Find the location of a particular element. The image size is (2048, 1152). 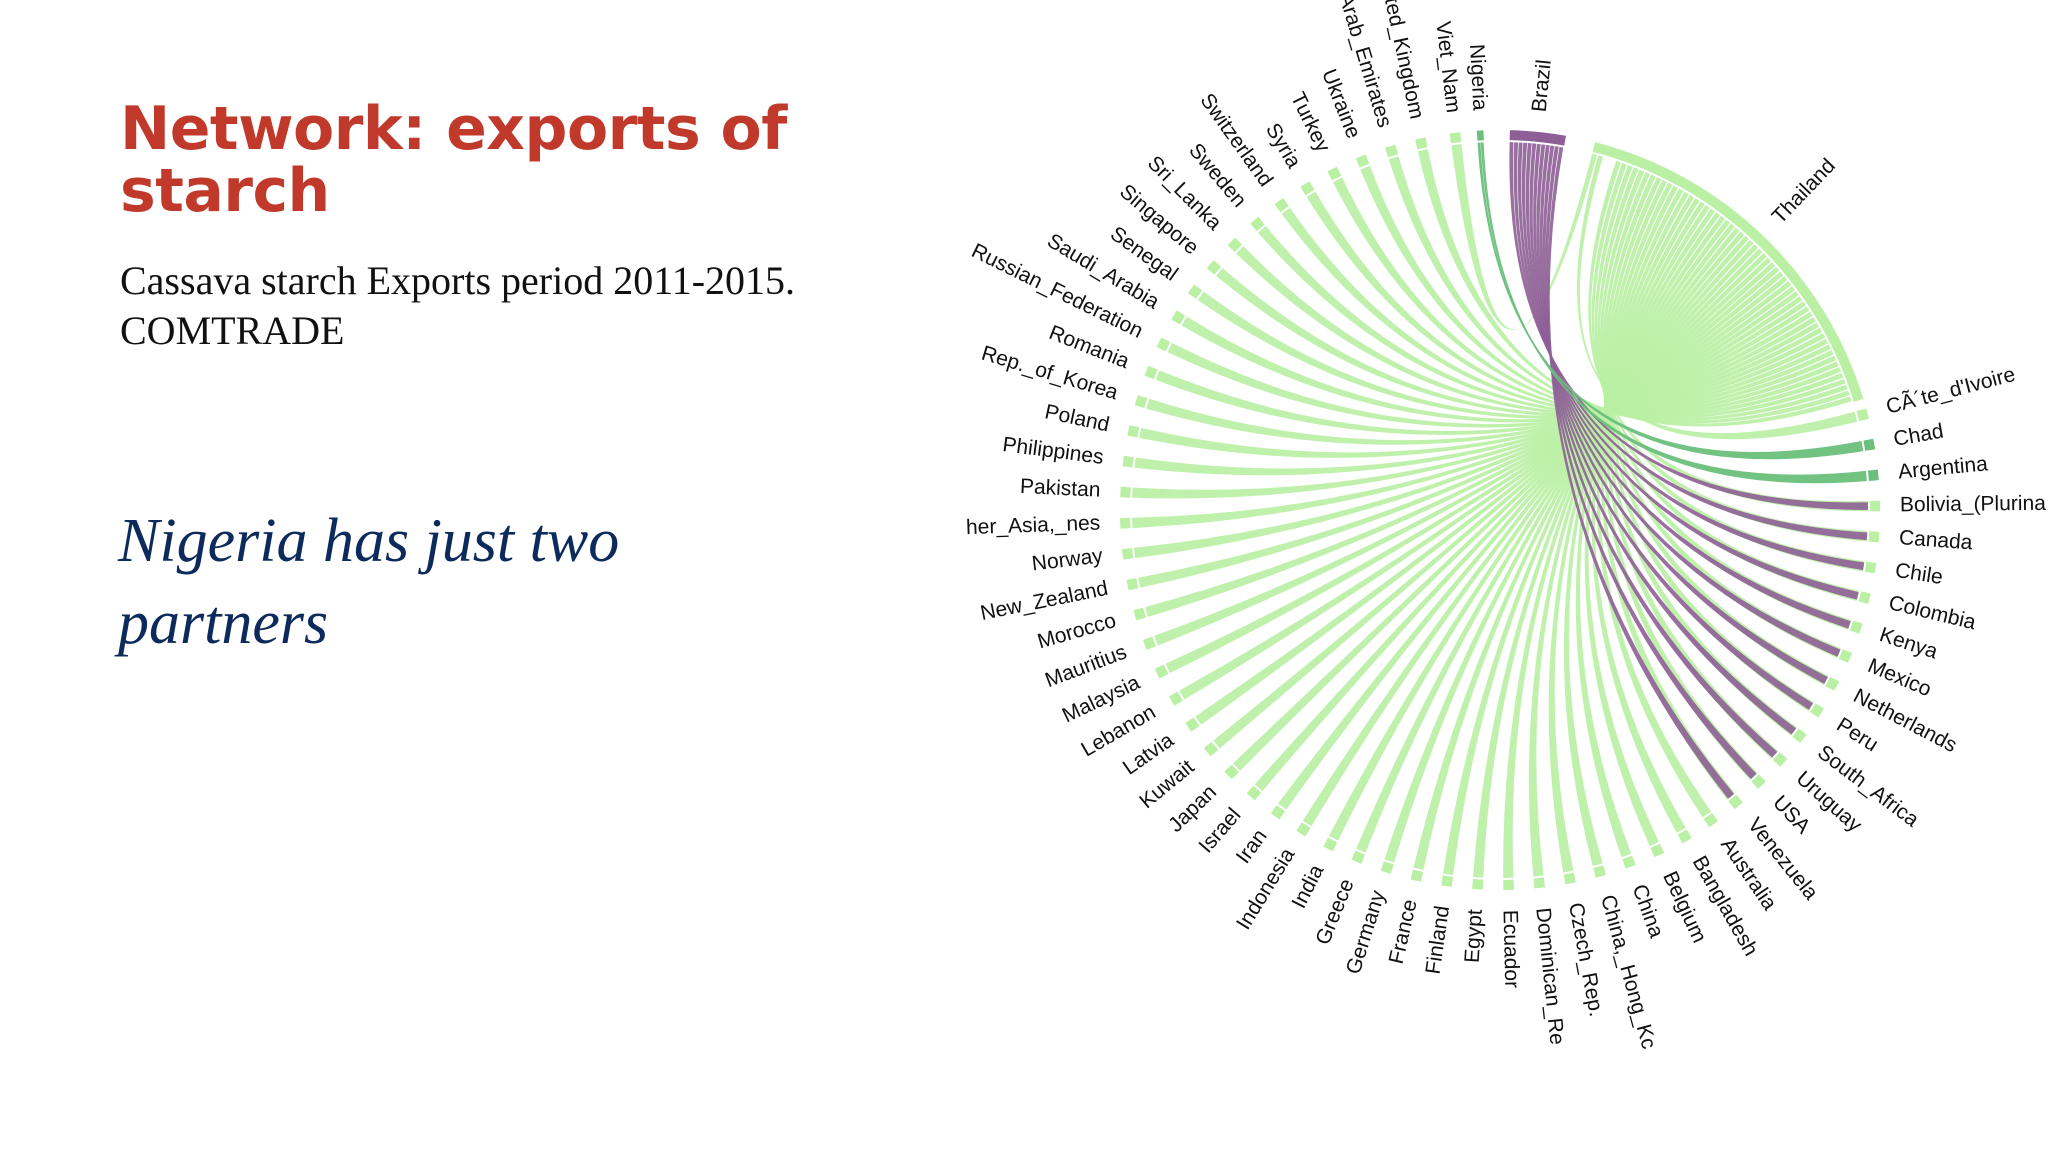

chord-thailand-poland is located at coordinates (1477, 387).